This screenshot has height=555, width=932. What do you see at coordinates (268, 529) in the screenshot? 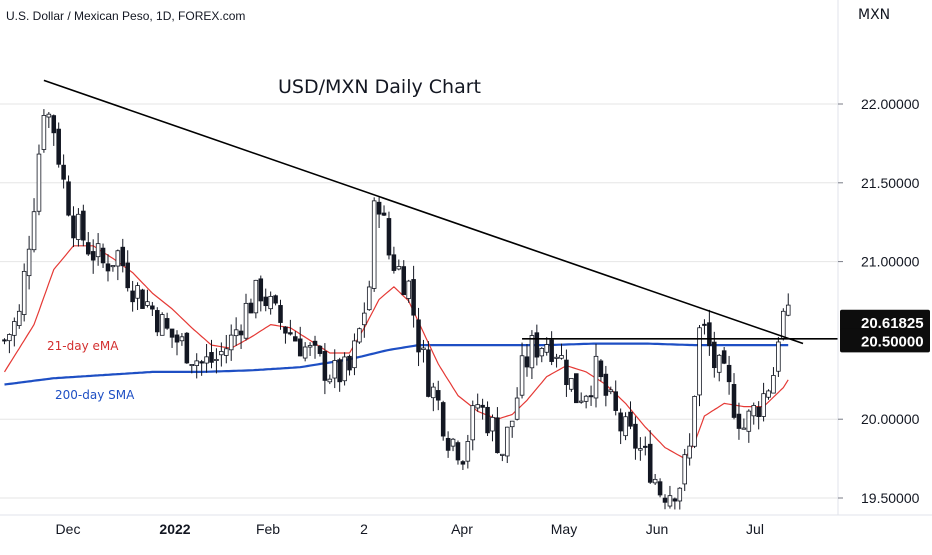
I see `x-tick-label: Feb` at bounding box center [268, 529].